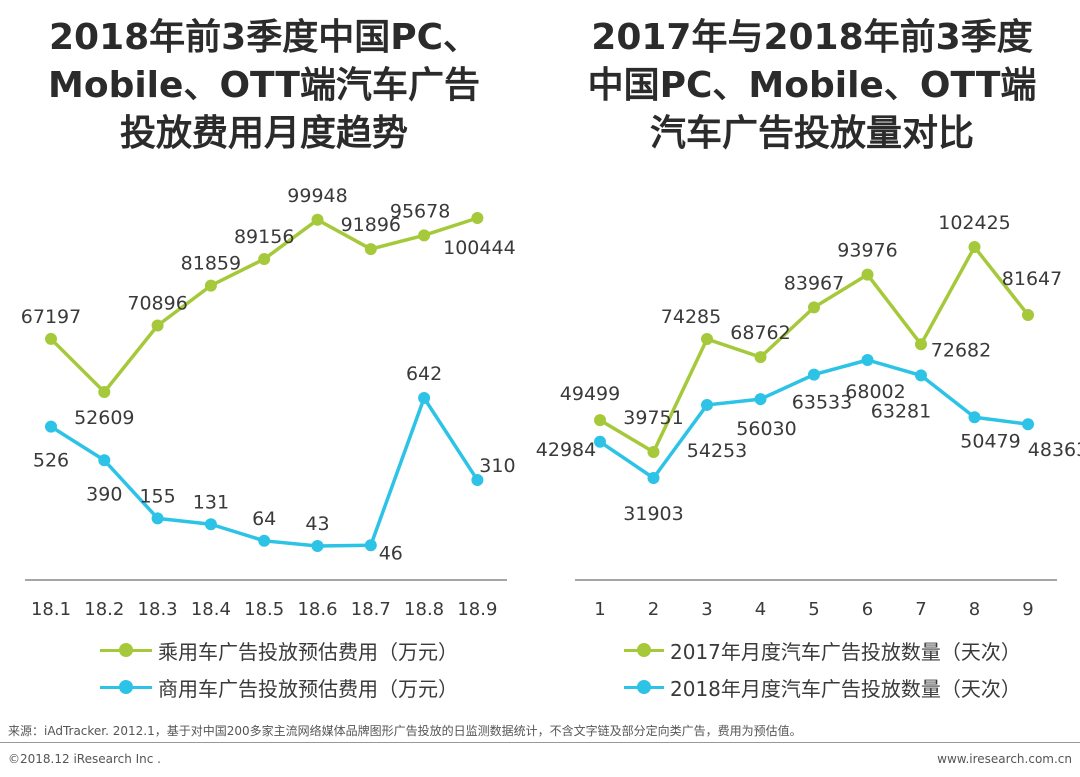 Image resolution: width=1080 pixels, height=777 pixels. I want to click on chart-title-left: 2018年前3季度中国PC、 Mobile、OTT端汽车广告 投放费用月度趋势, so click(264, 86).